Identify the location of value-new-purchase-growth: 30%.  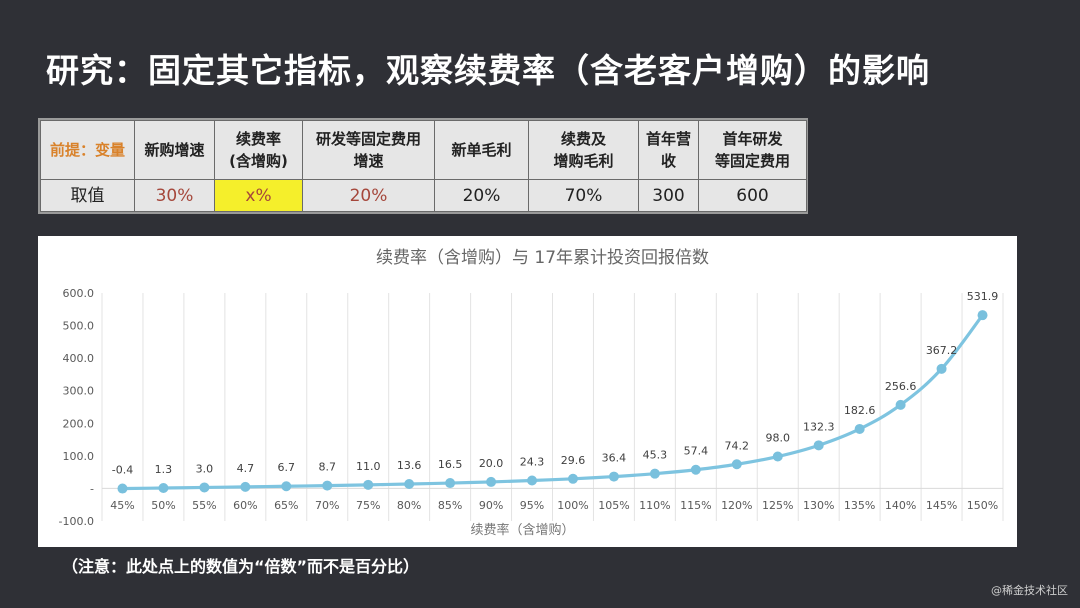
(174, 195).